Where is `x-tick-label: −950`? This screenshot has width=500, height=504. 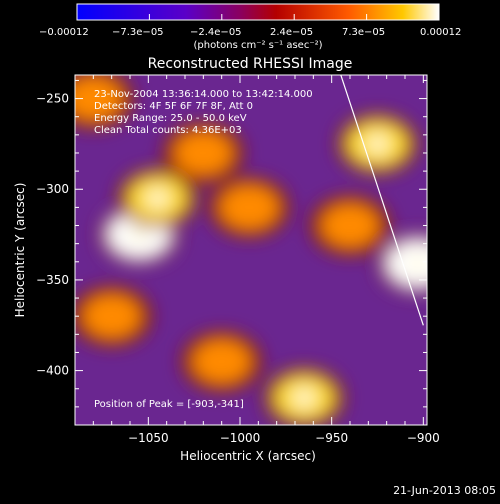 x-tick-label: −950 is located at coordinates (331, 438).